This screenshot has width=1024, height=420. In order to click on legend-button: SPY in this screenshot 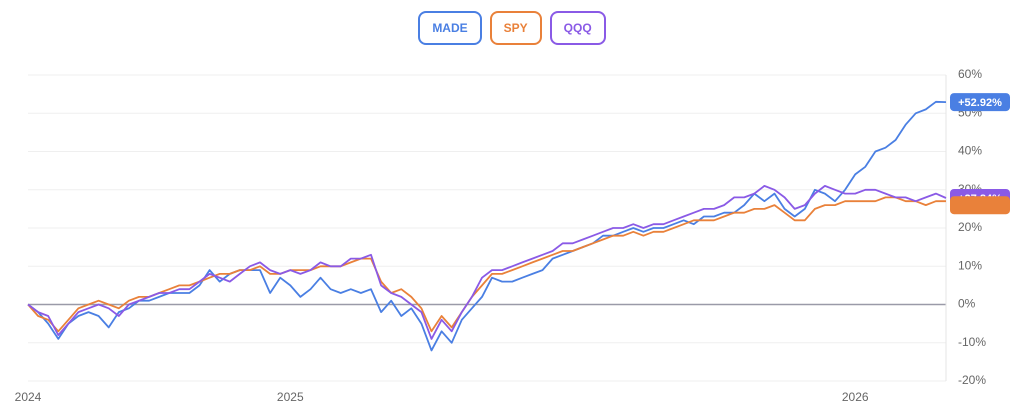, I will do `click(515, 28)`.